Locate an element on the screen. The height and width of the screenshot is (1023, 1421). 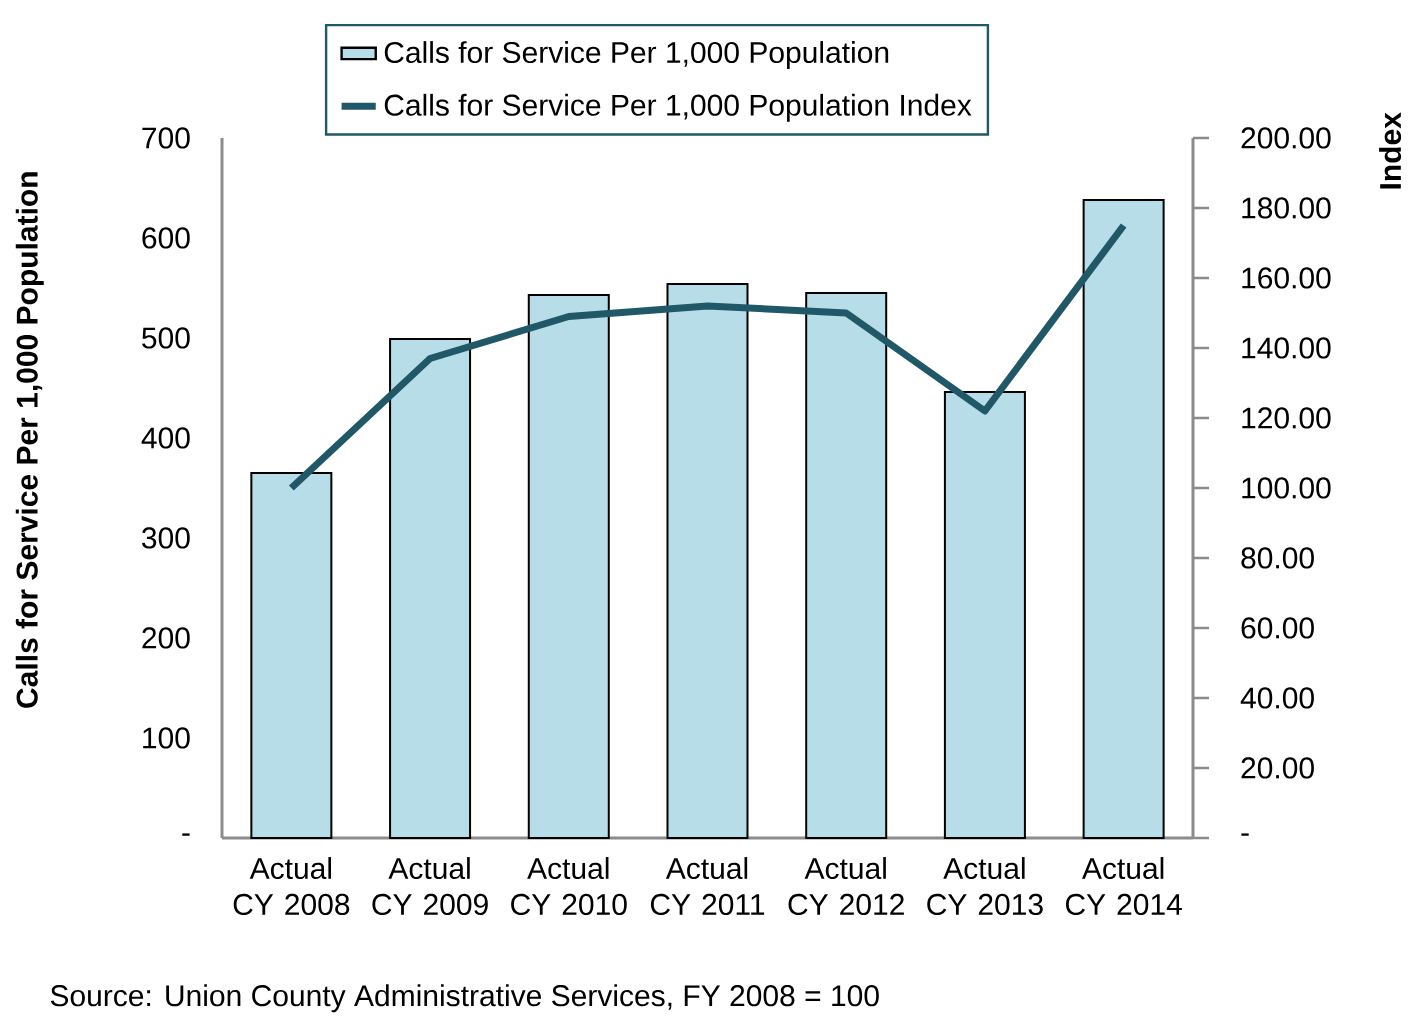
y2-tick-label: 60.00 is located at coordinates (1277, 628).